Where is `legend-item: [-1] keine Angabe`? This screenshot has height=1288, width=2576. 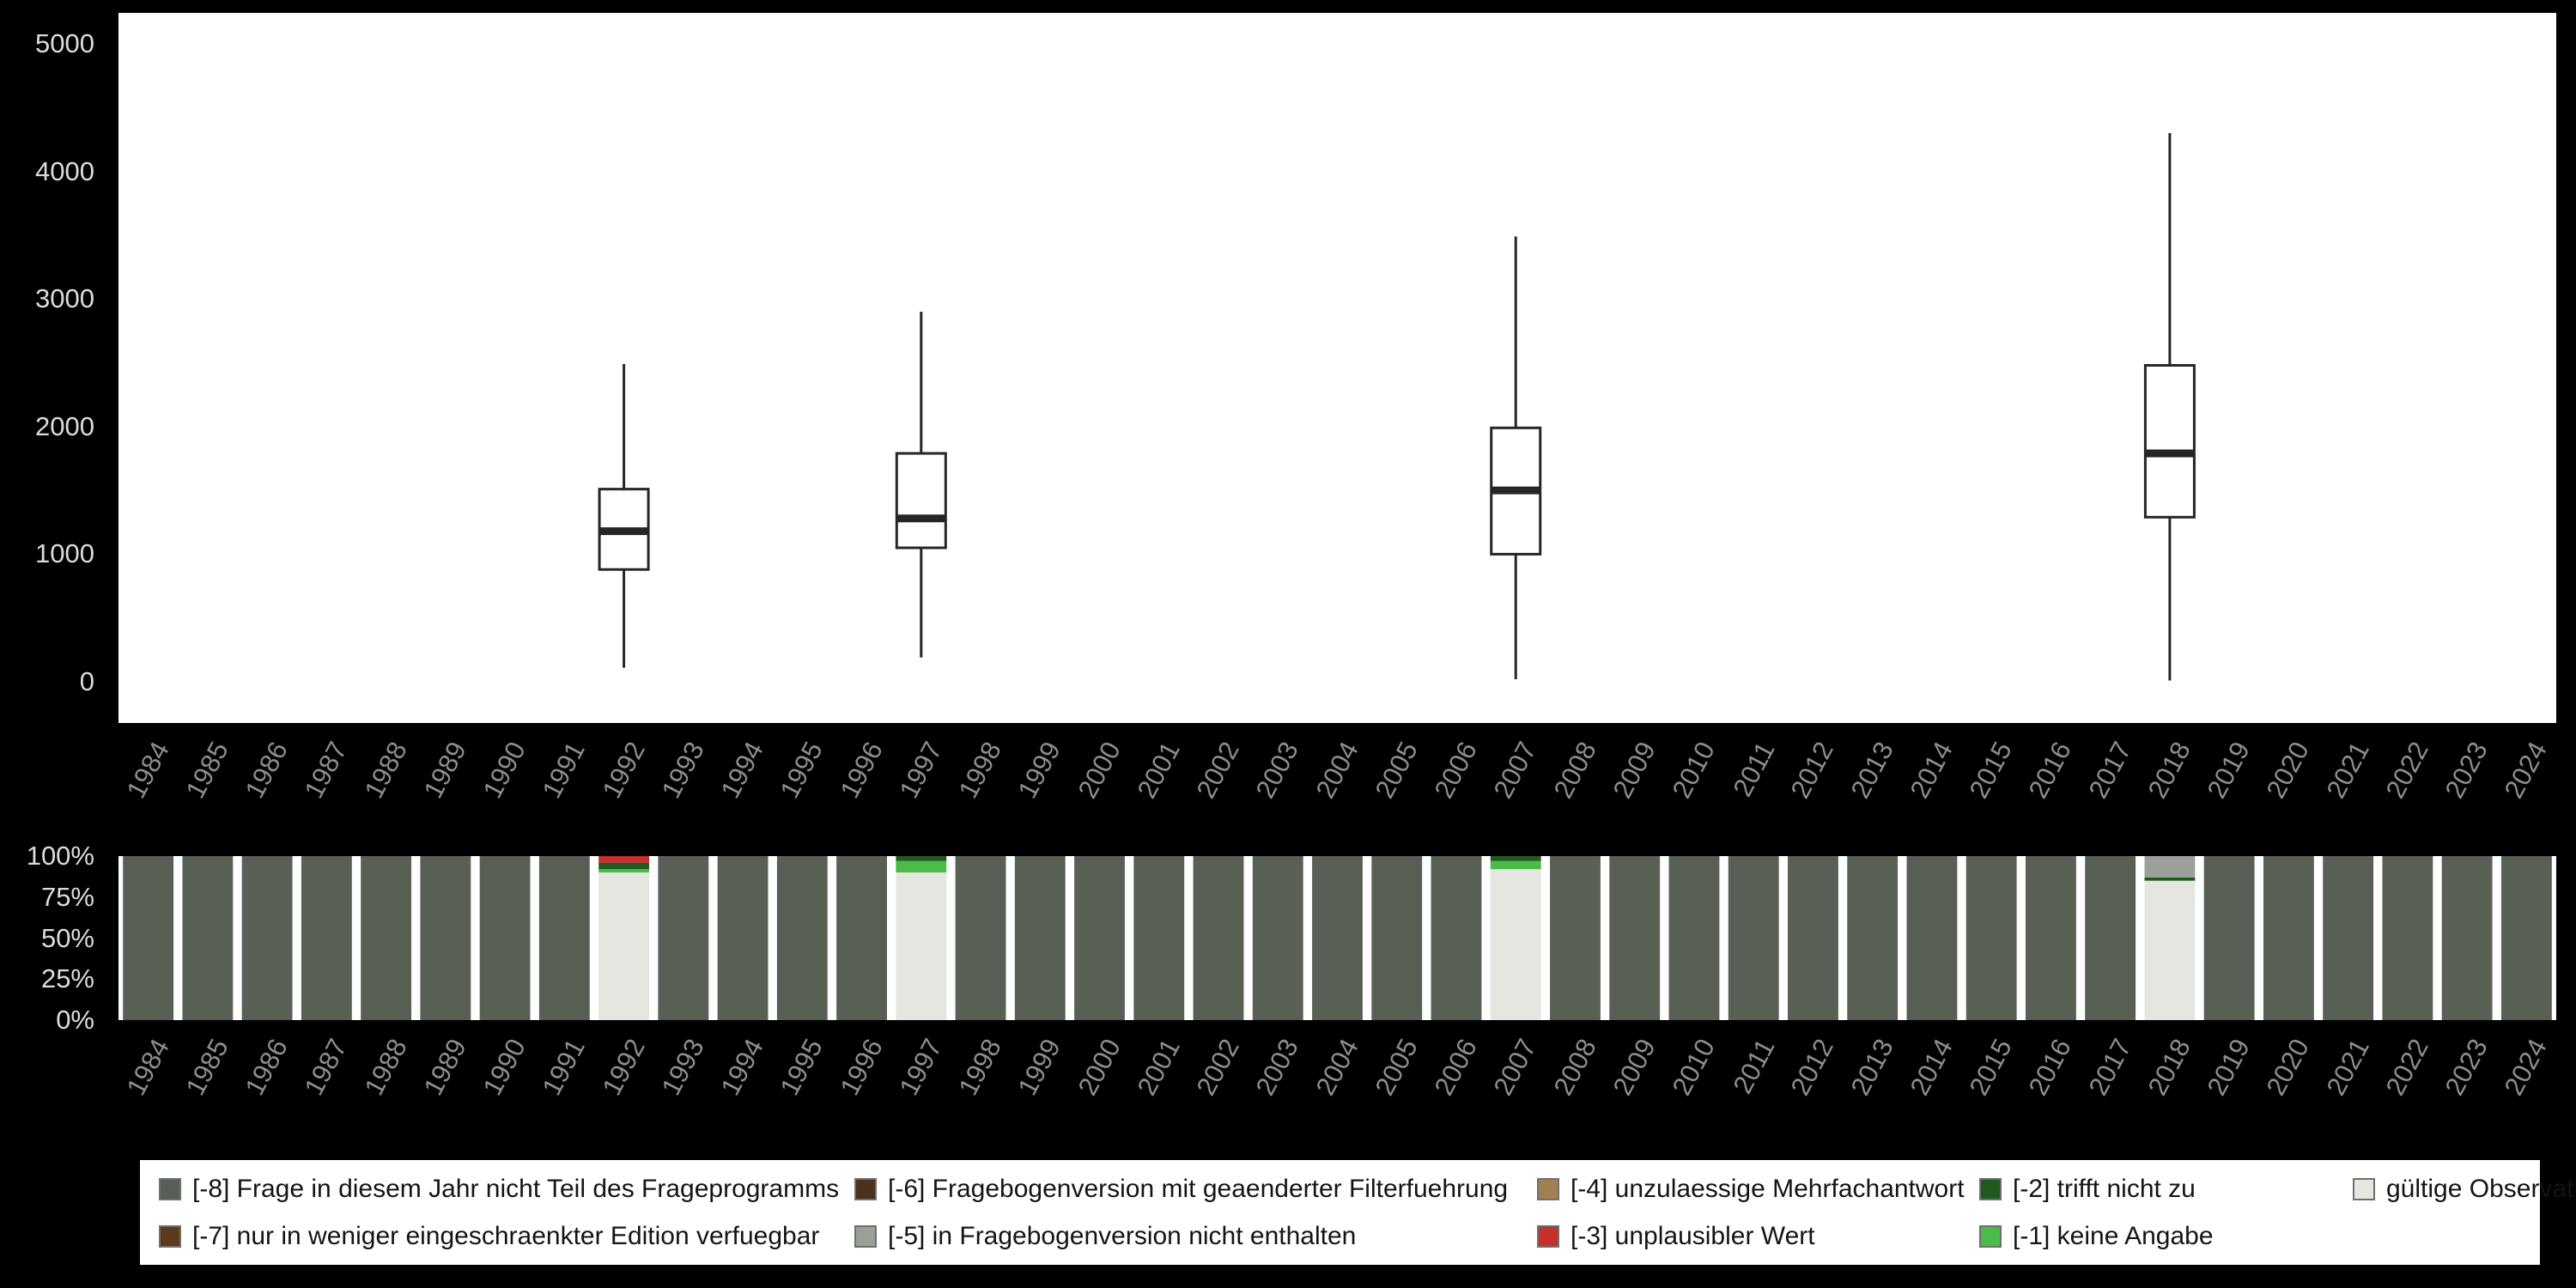
legend-item: [-1] keine Angabe is located at coordinates (2166, 1236).